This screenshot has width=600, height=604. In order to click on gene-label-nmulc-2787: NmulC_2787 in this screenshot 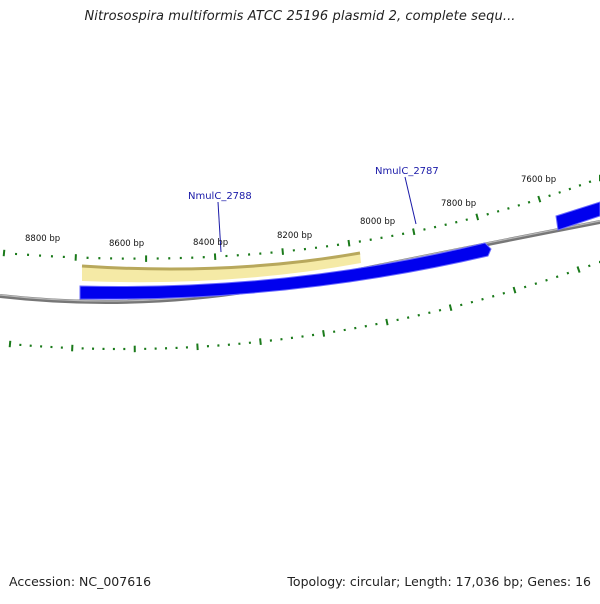, I will do `click(407, 171)`.